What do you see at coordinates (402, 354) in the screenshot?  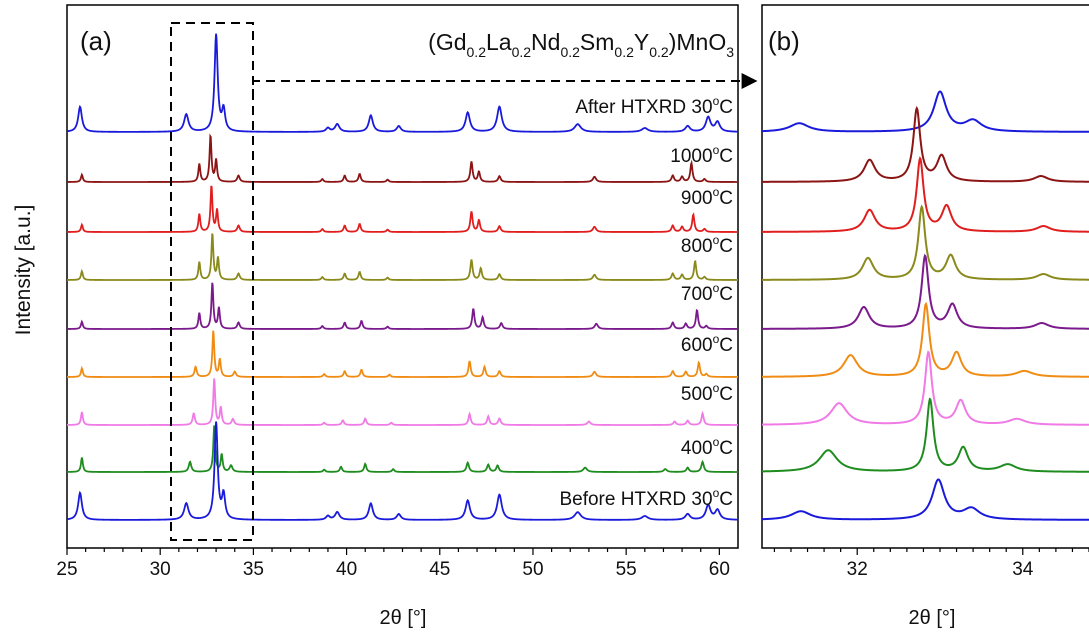 I see `series-line-a-600-c` at bounding box center [402, 354].